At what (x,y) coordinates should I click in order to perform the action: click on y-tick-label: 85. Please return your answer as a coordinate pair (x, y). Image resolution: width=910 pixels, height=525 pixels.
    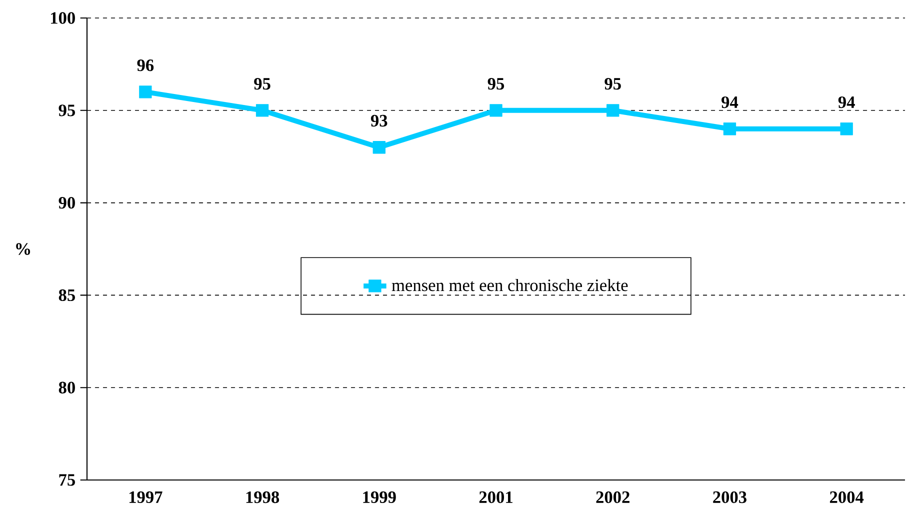
    Looking at the image, I should click on (66, 295).